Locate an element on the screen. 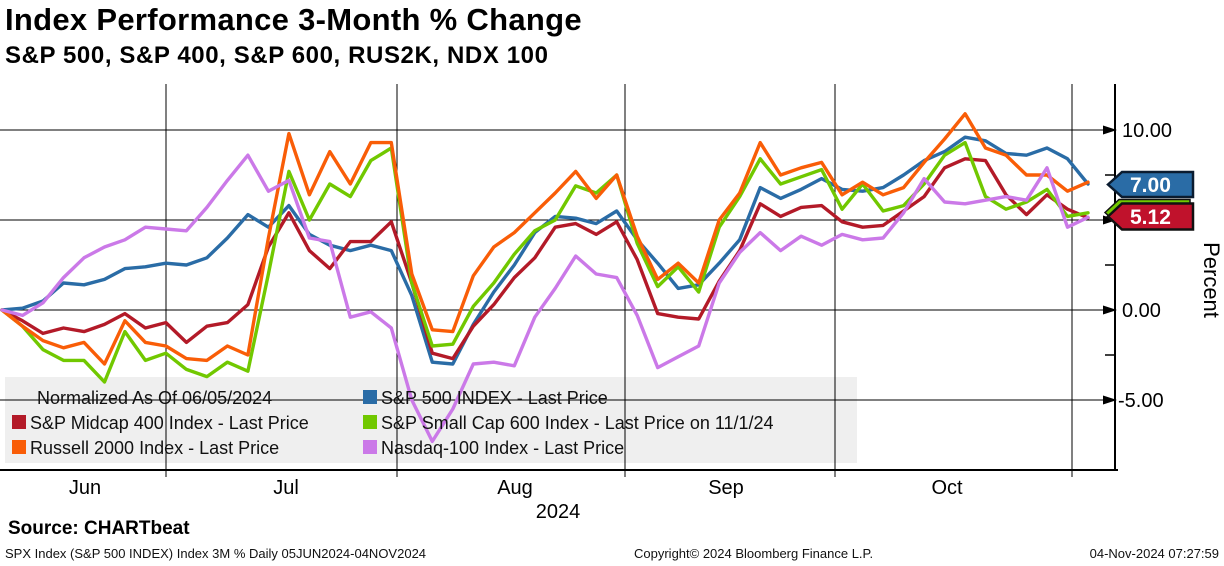  legend-item-sp500: S&P 500 INDEX - Last Price is located at coordinates (485, 398).